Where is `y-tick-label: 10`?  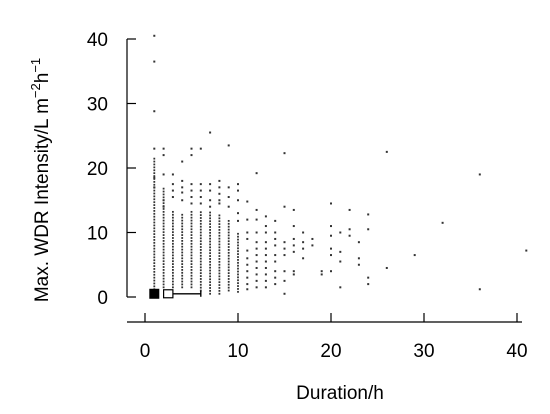 y-tick-label: 10 is located at coordinates (97, 234).